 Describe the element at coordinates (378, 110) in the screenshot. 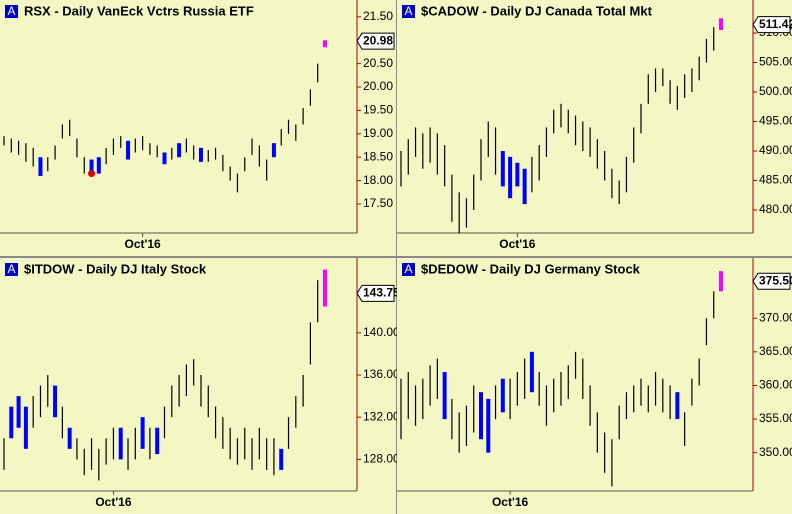

I see `y-tick-label: 19.50` at that location.